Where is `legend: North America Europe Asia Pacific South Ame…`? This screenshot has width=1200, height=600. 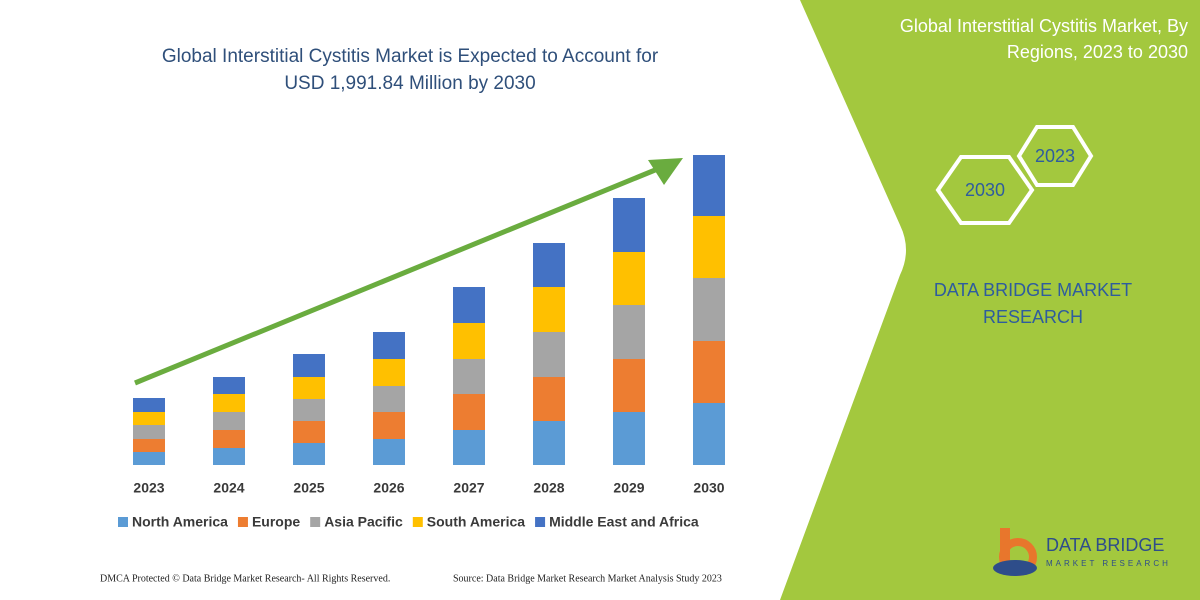
legend: North America Europe Asia Pacific South Ame… is located at coordinates (408, 522).